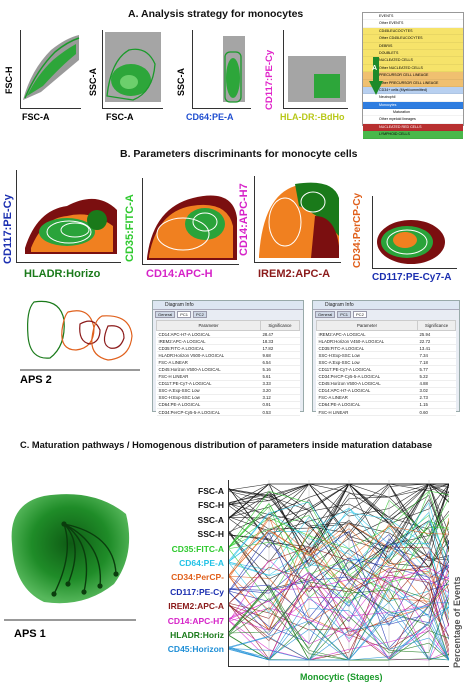 This screenshot has width=466, height=700. I want to click on gate-row: NUCLEATED CELLS, so click(413, 61).